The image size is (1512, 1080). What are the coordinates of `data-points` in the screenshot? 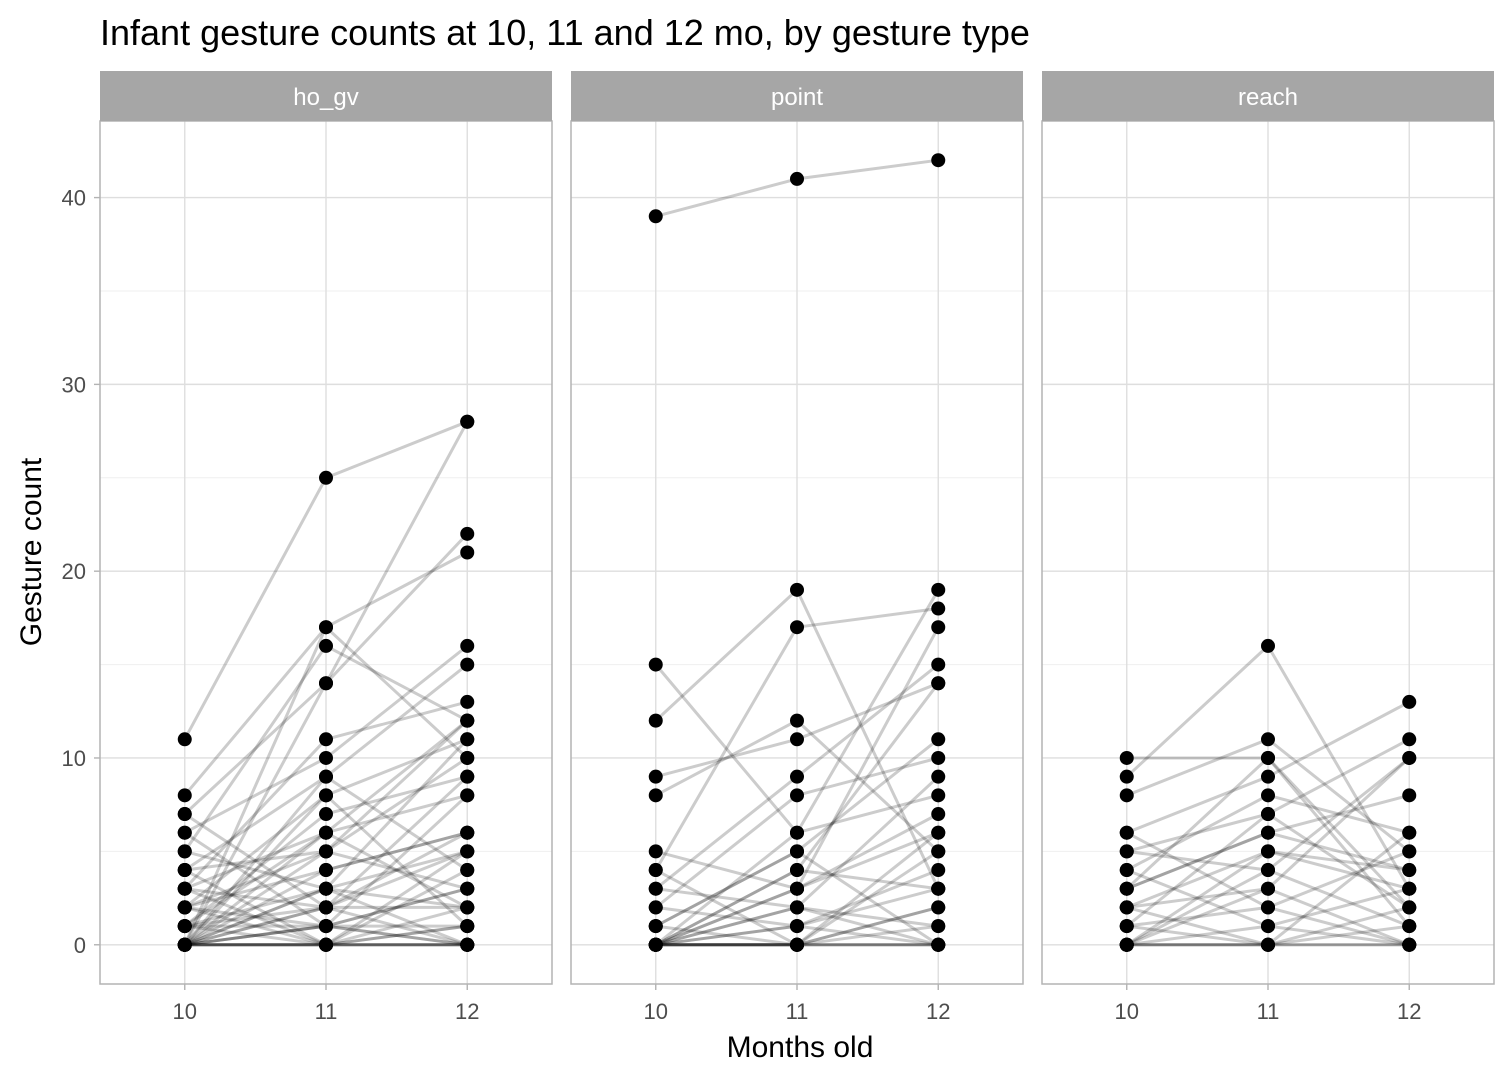 It's located at (326, 683).